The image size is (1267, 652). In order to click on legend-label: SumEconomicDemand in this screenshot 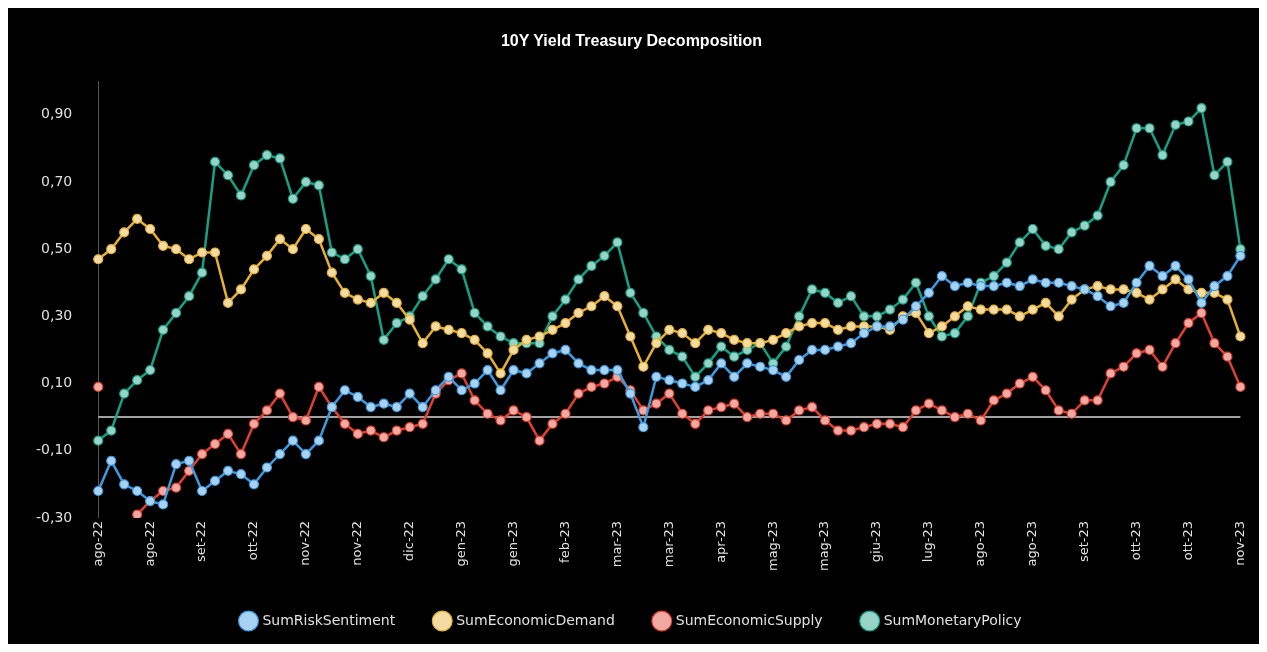, I will do `click(535, 619)`.